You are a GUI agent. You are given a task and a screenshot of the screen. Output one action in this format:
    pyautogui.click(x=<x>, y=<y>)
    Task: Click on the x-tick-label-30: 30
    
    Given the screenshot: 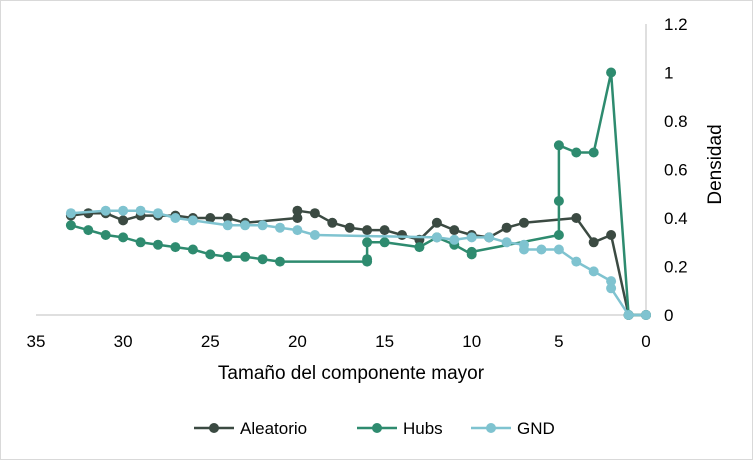 What is the action you would take?
    pyautogui.click(x=123, y=341)
    